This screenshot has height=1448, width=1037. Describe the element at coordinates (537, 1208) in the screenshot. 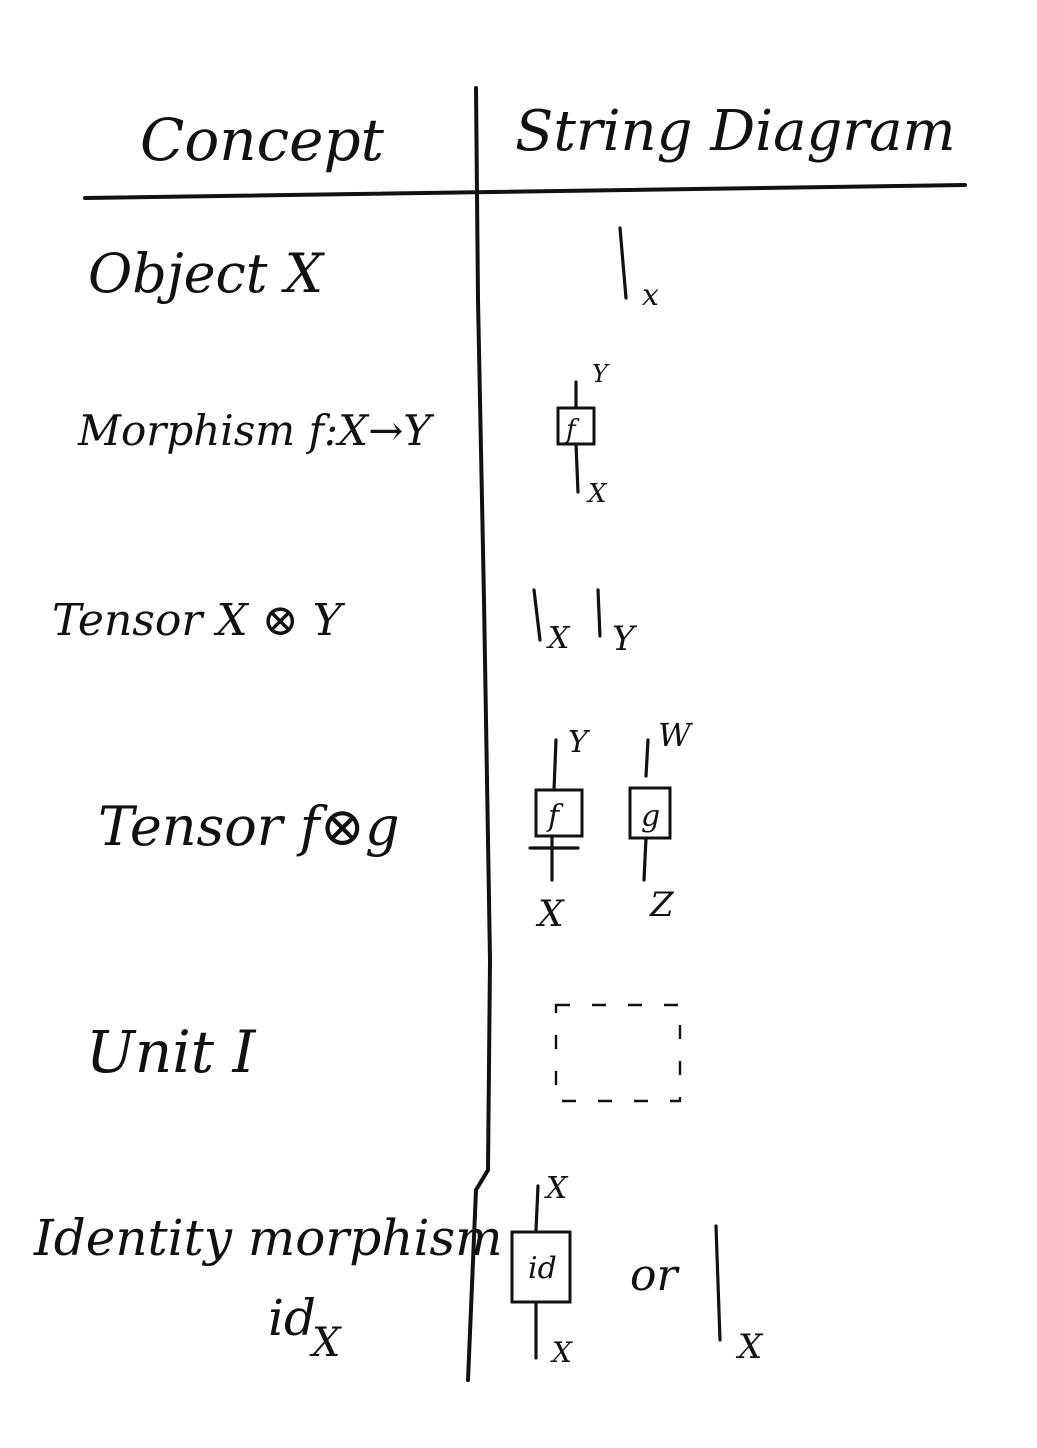

I see `wire-x-out` at that location.